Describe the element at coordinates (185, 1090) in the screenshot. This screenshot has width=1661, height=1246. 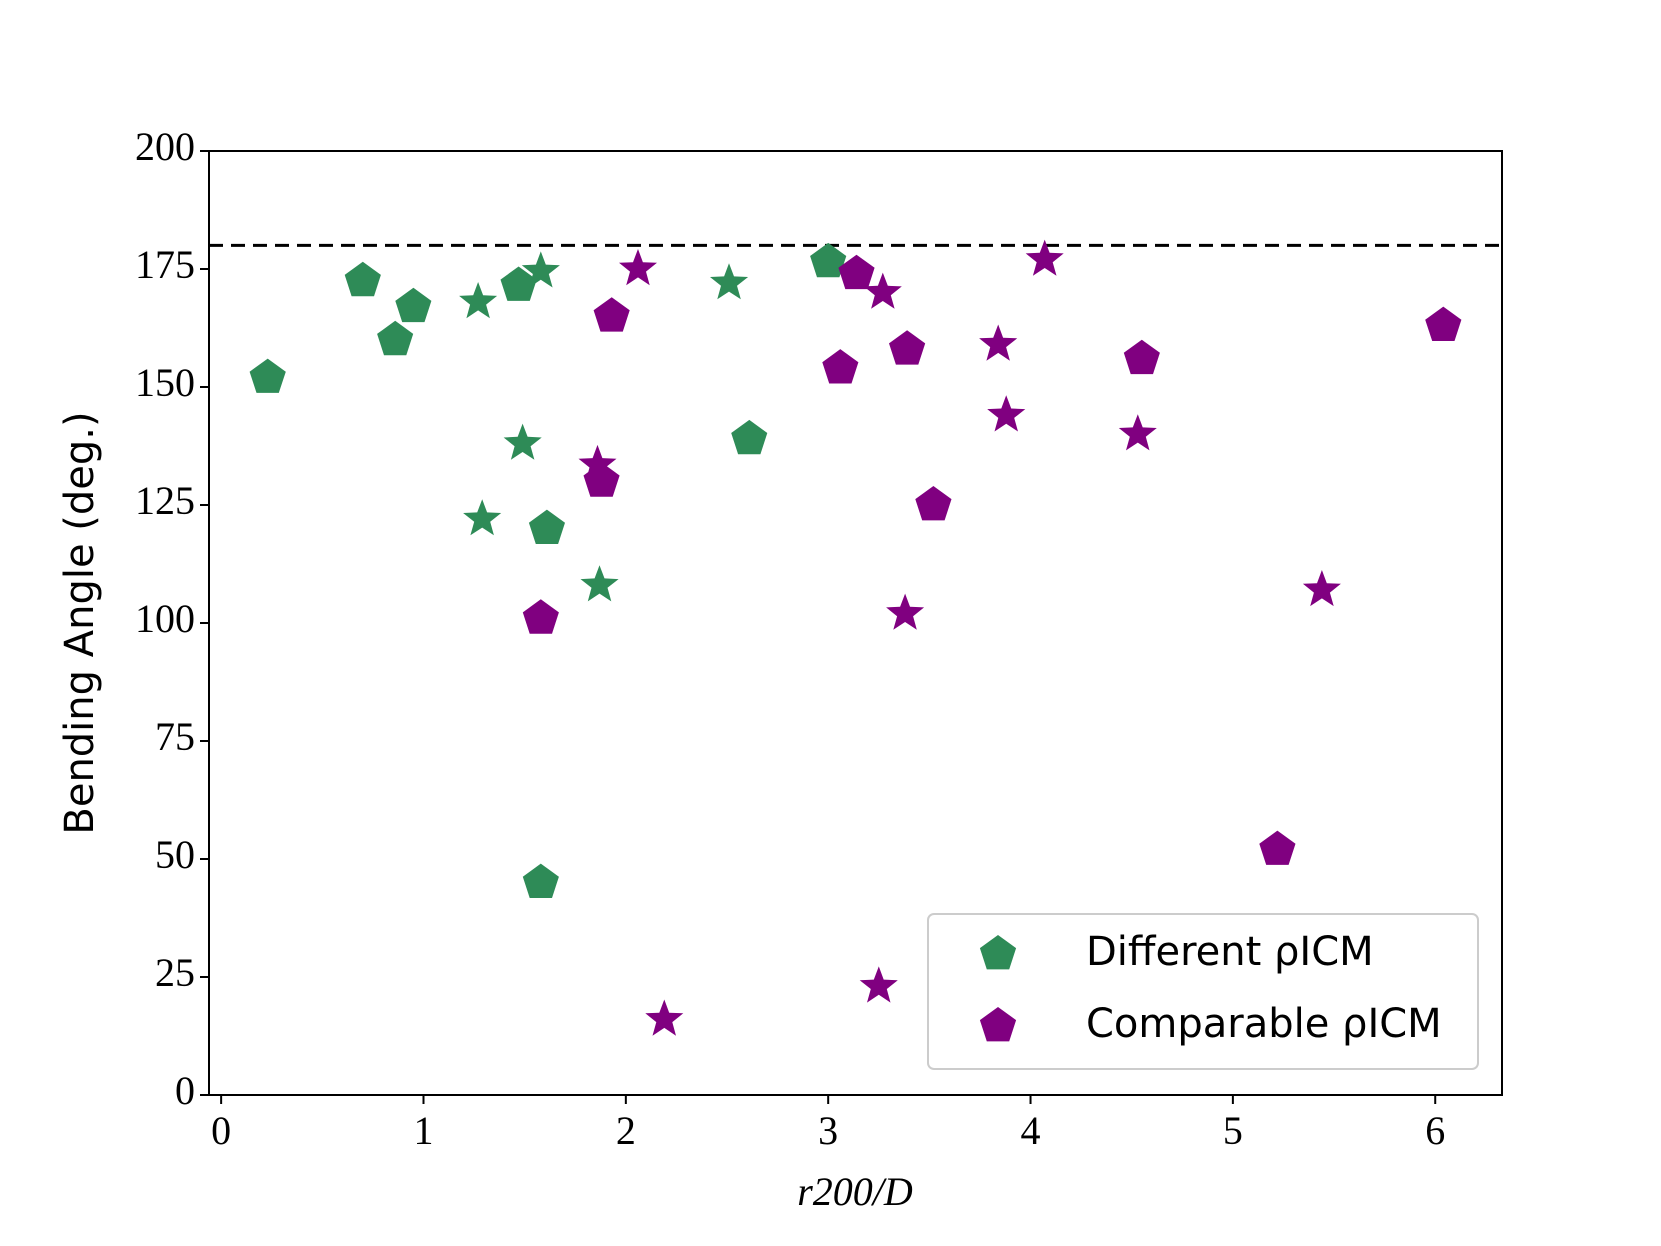
I see `y-tick-label: 0` at that location.